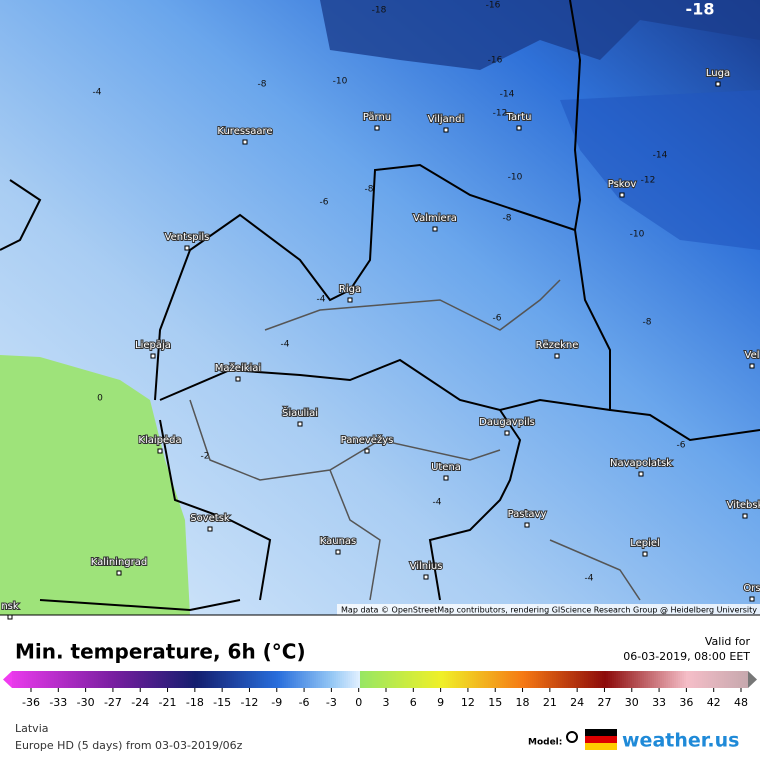 The height and width of the screenshot is (764, 760). What do you see at coordinates (680, 741) in the screenshot?
I see `brand: weather.us` at bounding box center [680, 741].